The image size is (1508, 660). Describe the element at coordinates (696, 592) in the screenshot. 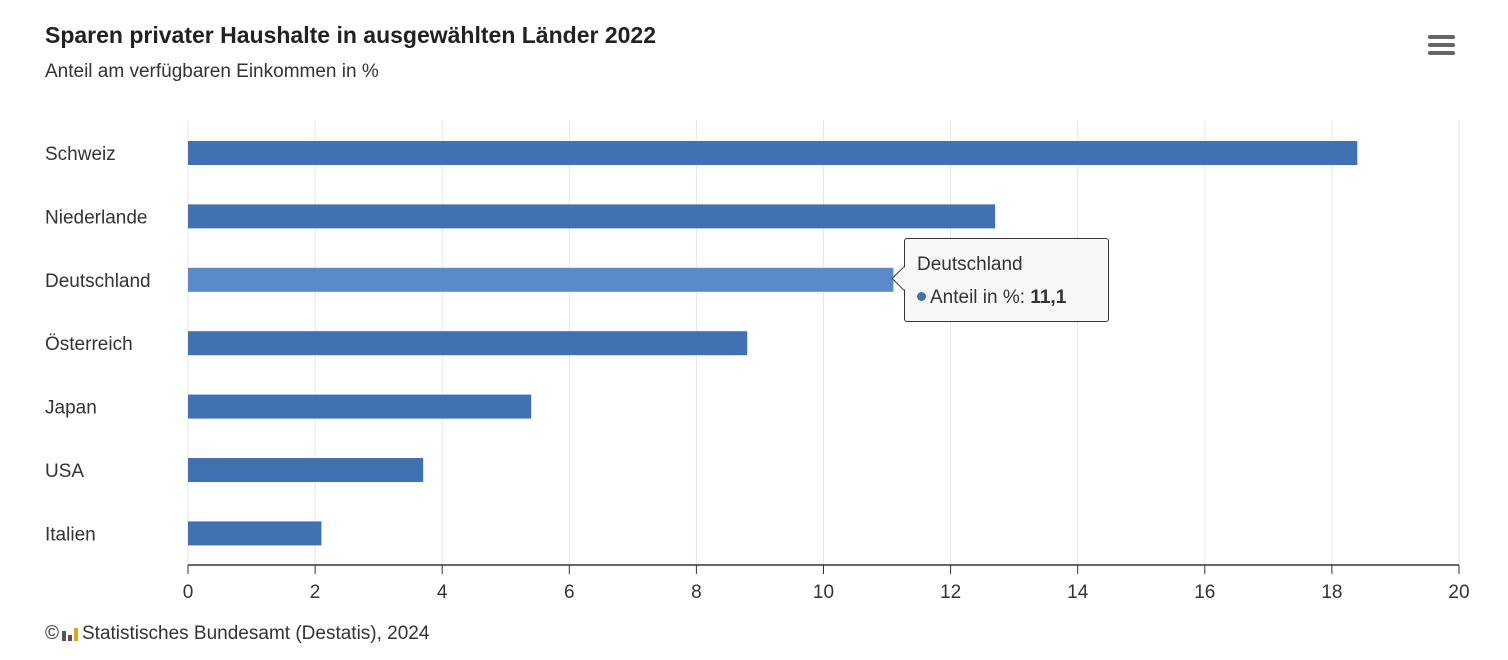

I see `x-tick-label: 8` at that location.